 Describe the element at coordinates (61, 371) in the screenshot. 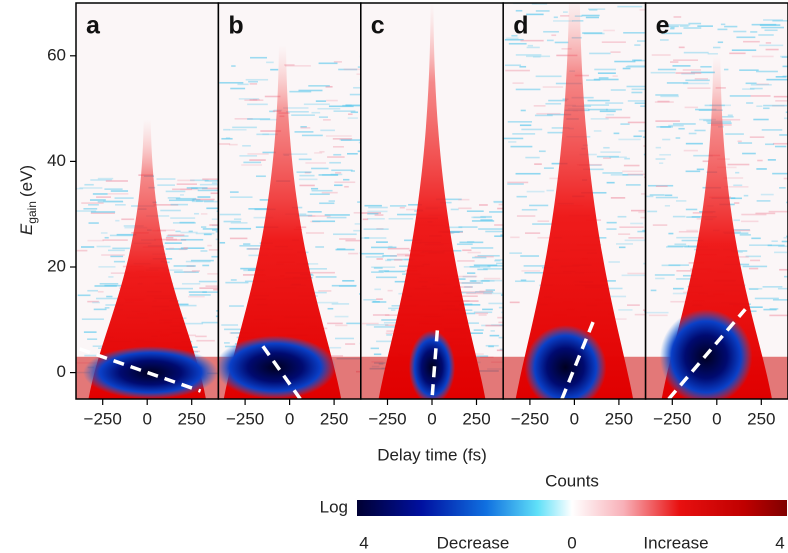

I see `y-tick-label: 0` at that location.